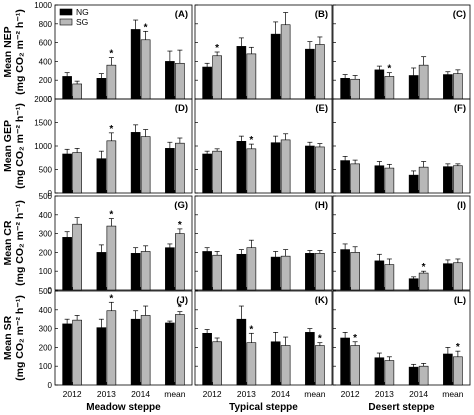 The width and height of the screenshot is (474, 415). I want to click on panel-label: (H), so click(321, 205).